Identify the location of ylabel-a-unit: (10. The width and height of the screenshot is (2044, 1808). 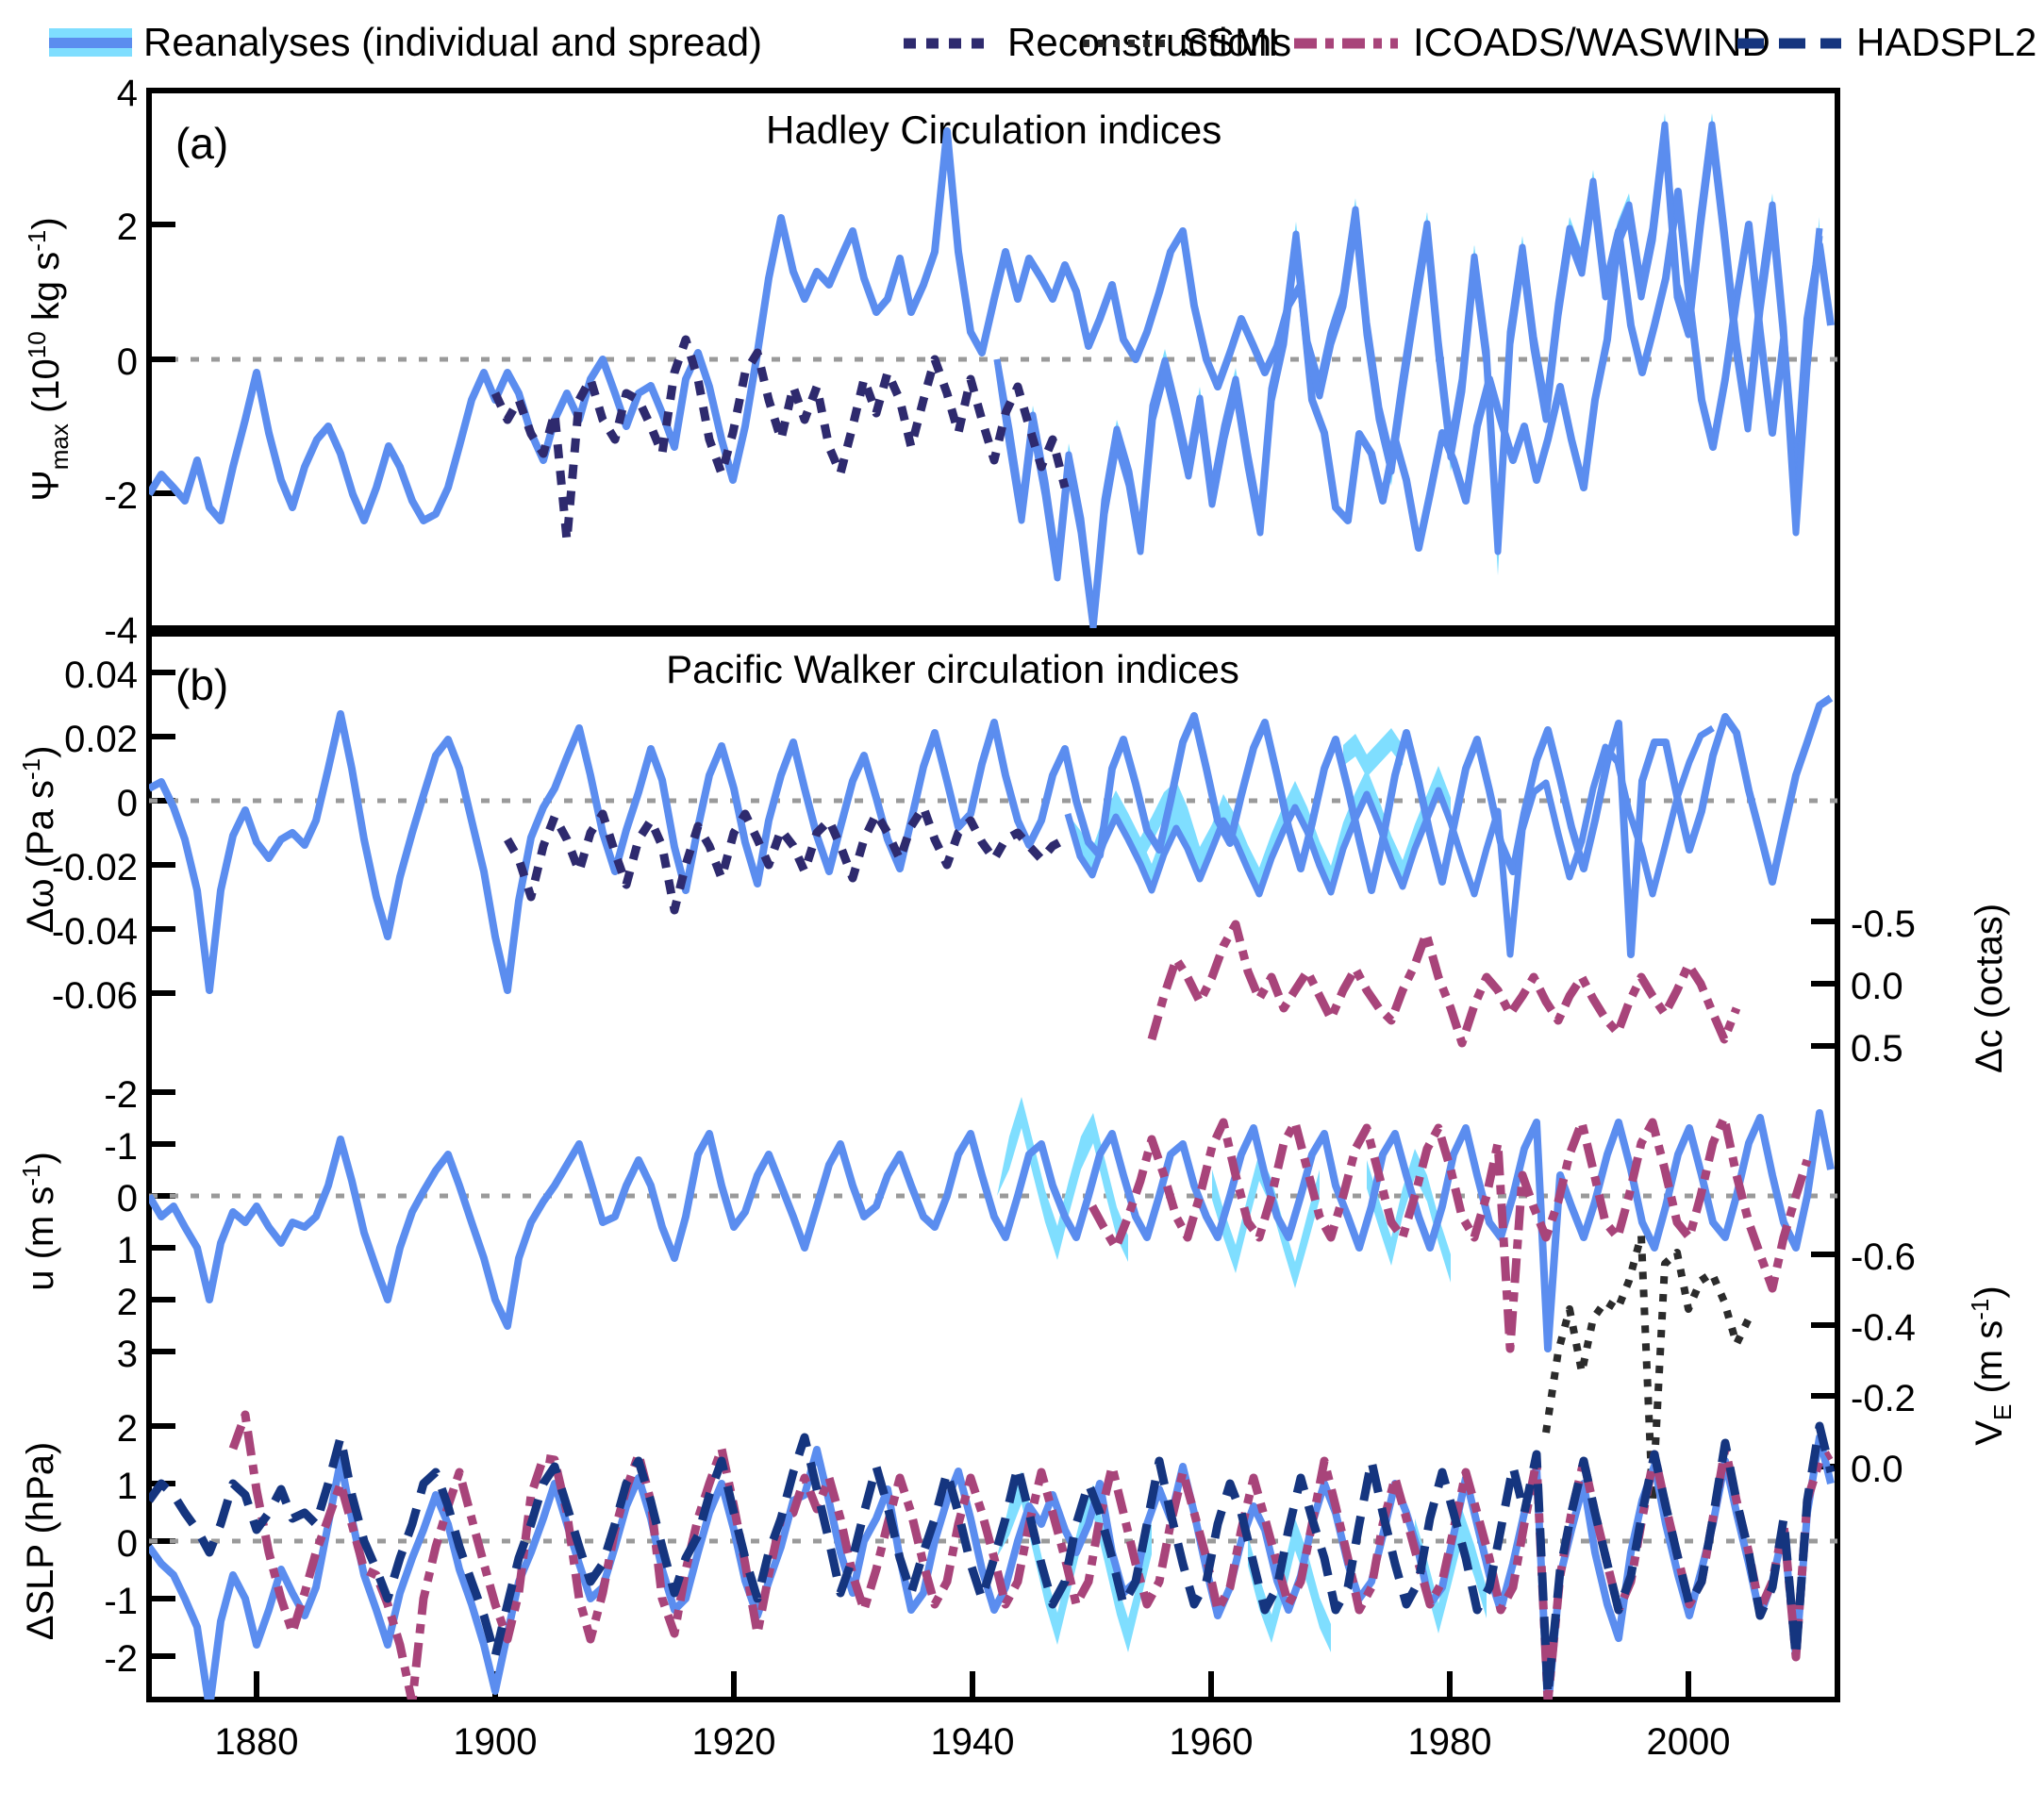
(46, 390).